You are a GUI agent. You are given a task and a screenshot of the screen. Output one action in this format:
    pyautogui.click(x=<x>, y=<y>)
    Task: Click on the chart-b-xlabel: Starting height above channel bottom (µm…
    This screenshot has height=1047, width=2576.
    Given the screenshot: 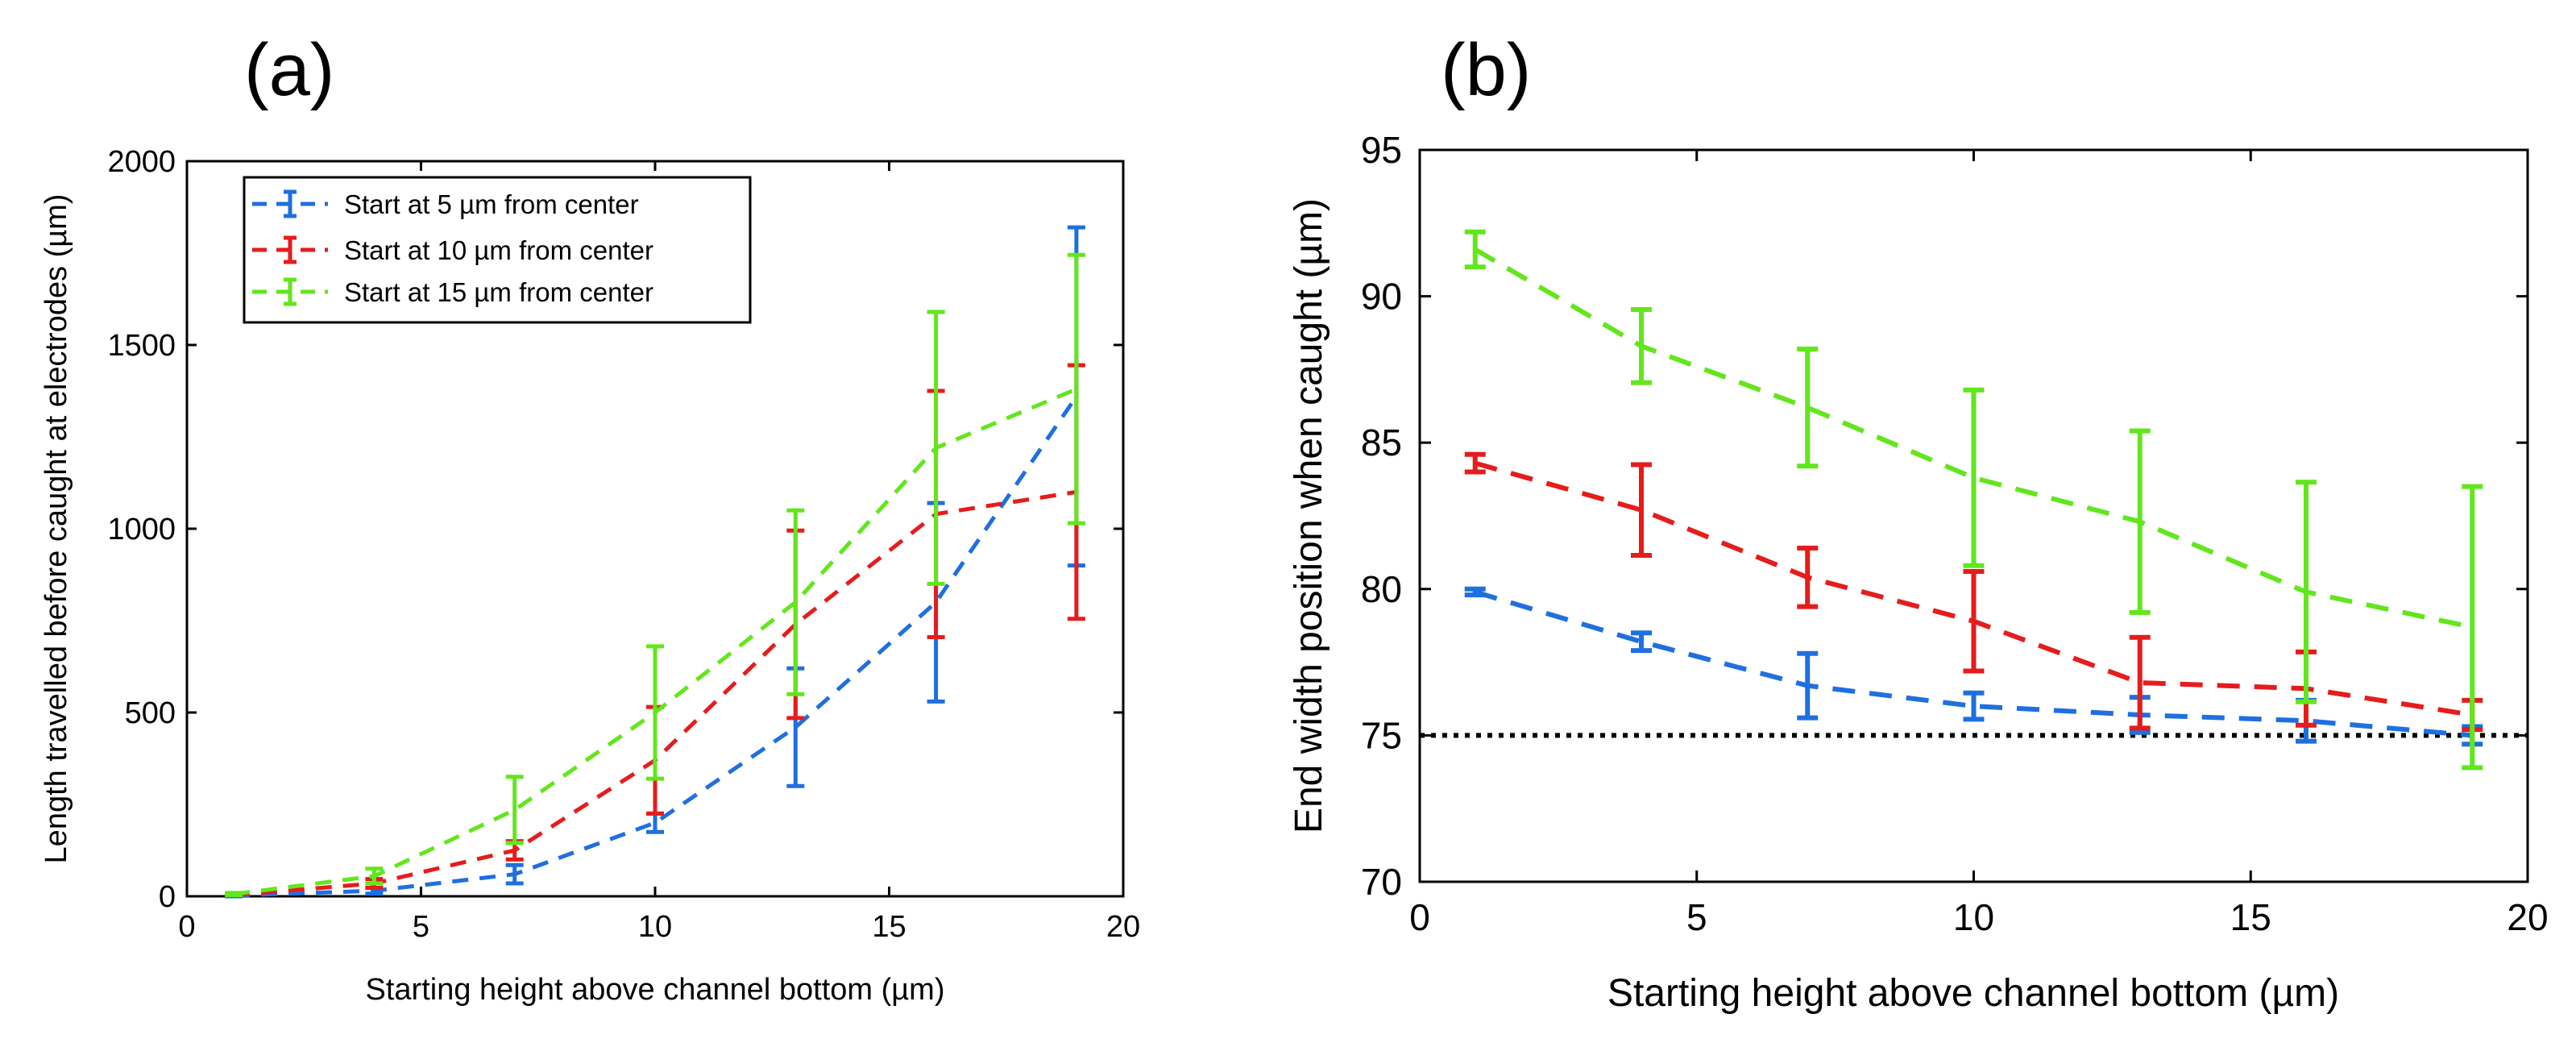 What is the action you would take?
    pyautogui.click(x=1973, y=993)
    